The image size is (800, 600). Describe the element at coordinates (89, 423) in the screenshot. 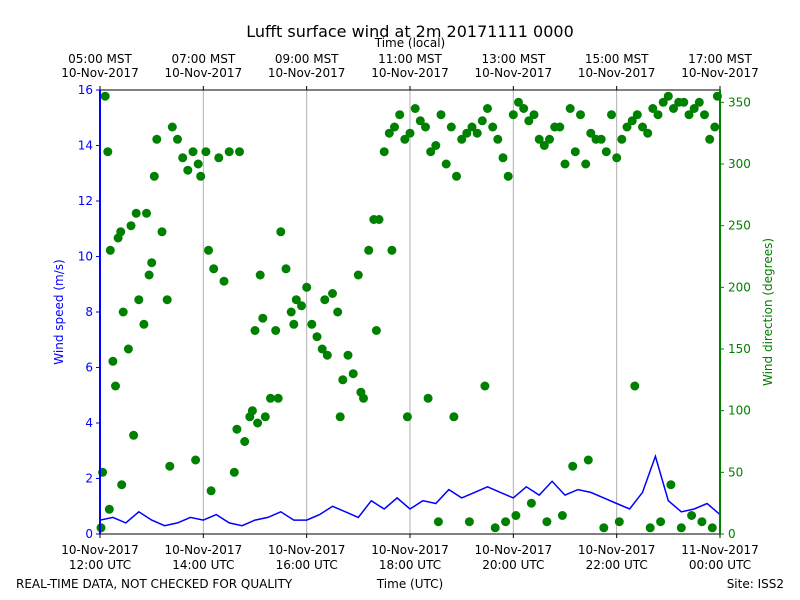

I see `left-tick-label: 4` at that location.